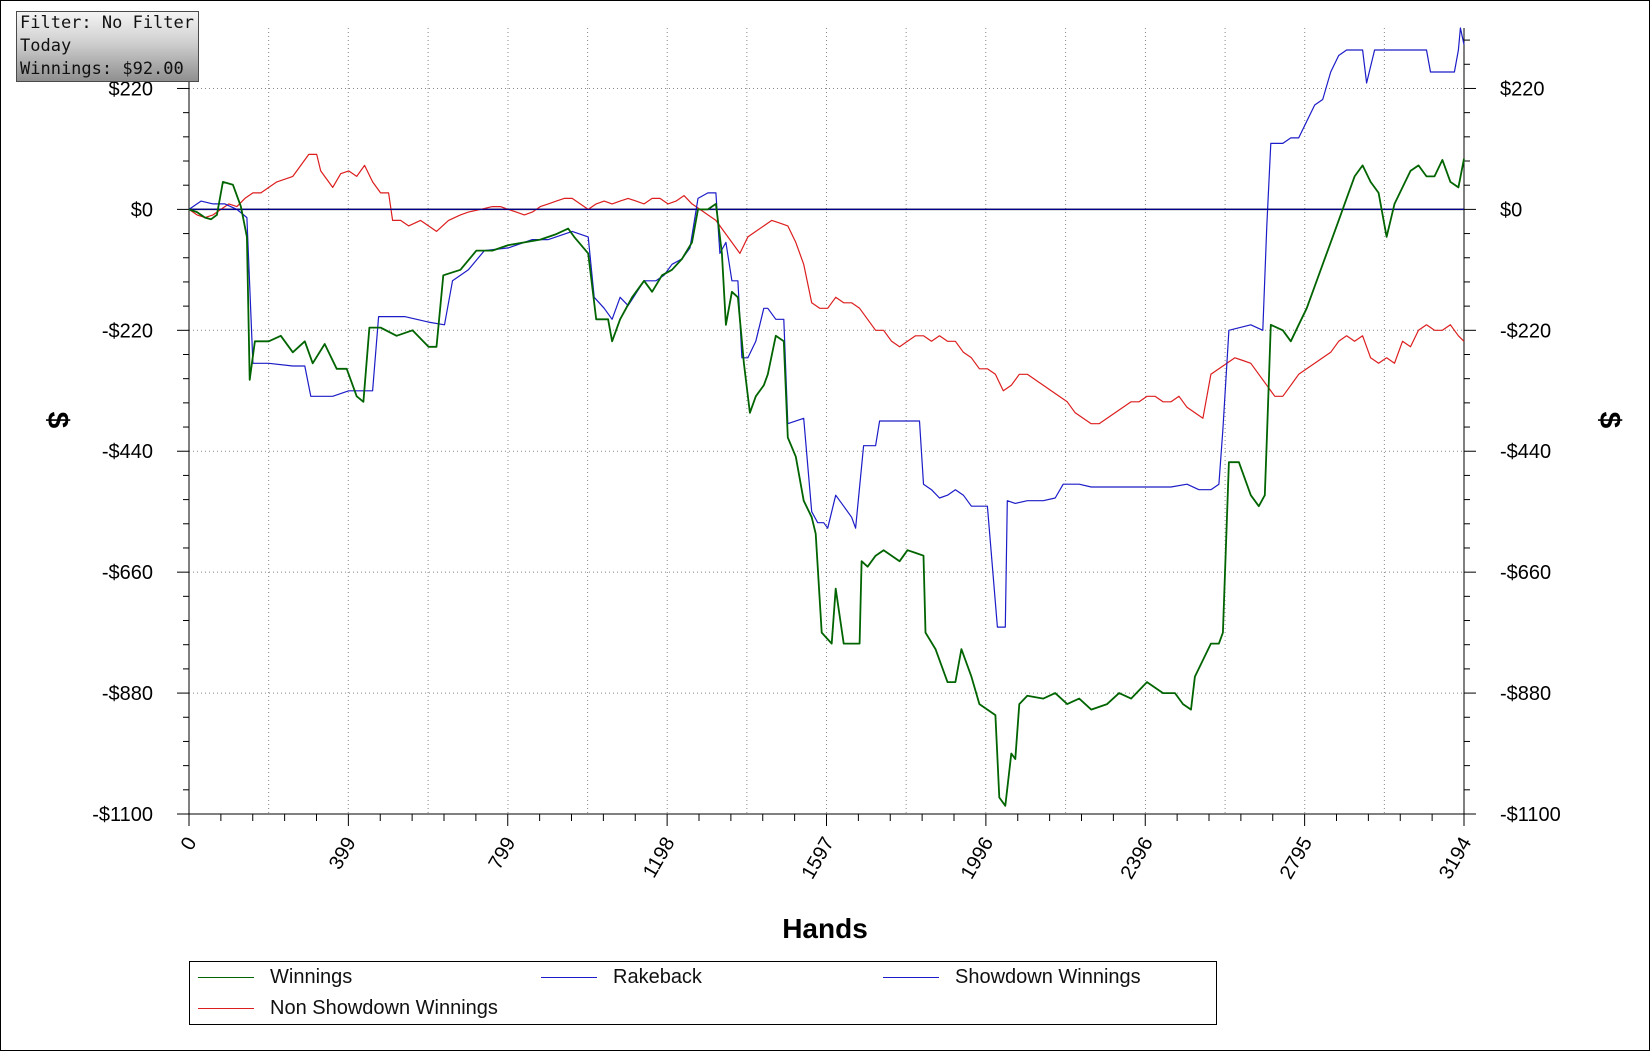  What do you see at coordinates (1609, 420) in the screenshot?
I see `y-axis-title-right: $` at bounding box center [1609, 420].